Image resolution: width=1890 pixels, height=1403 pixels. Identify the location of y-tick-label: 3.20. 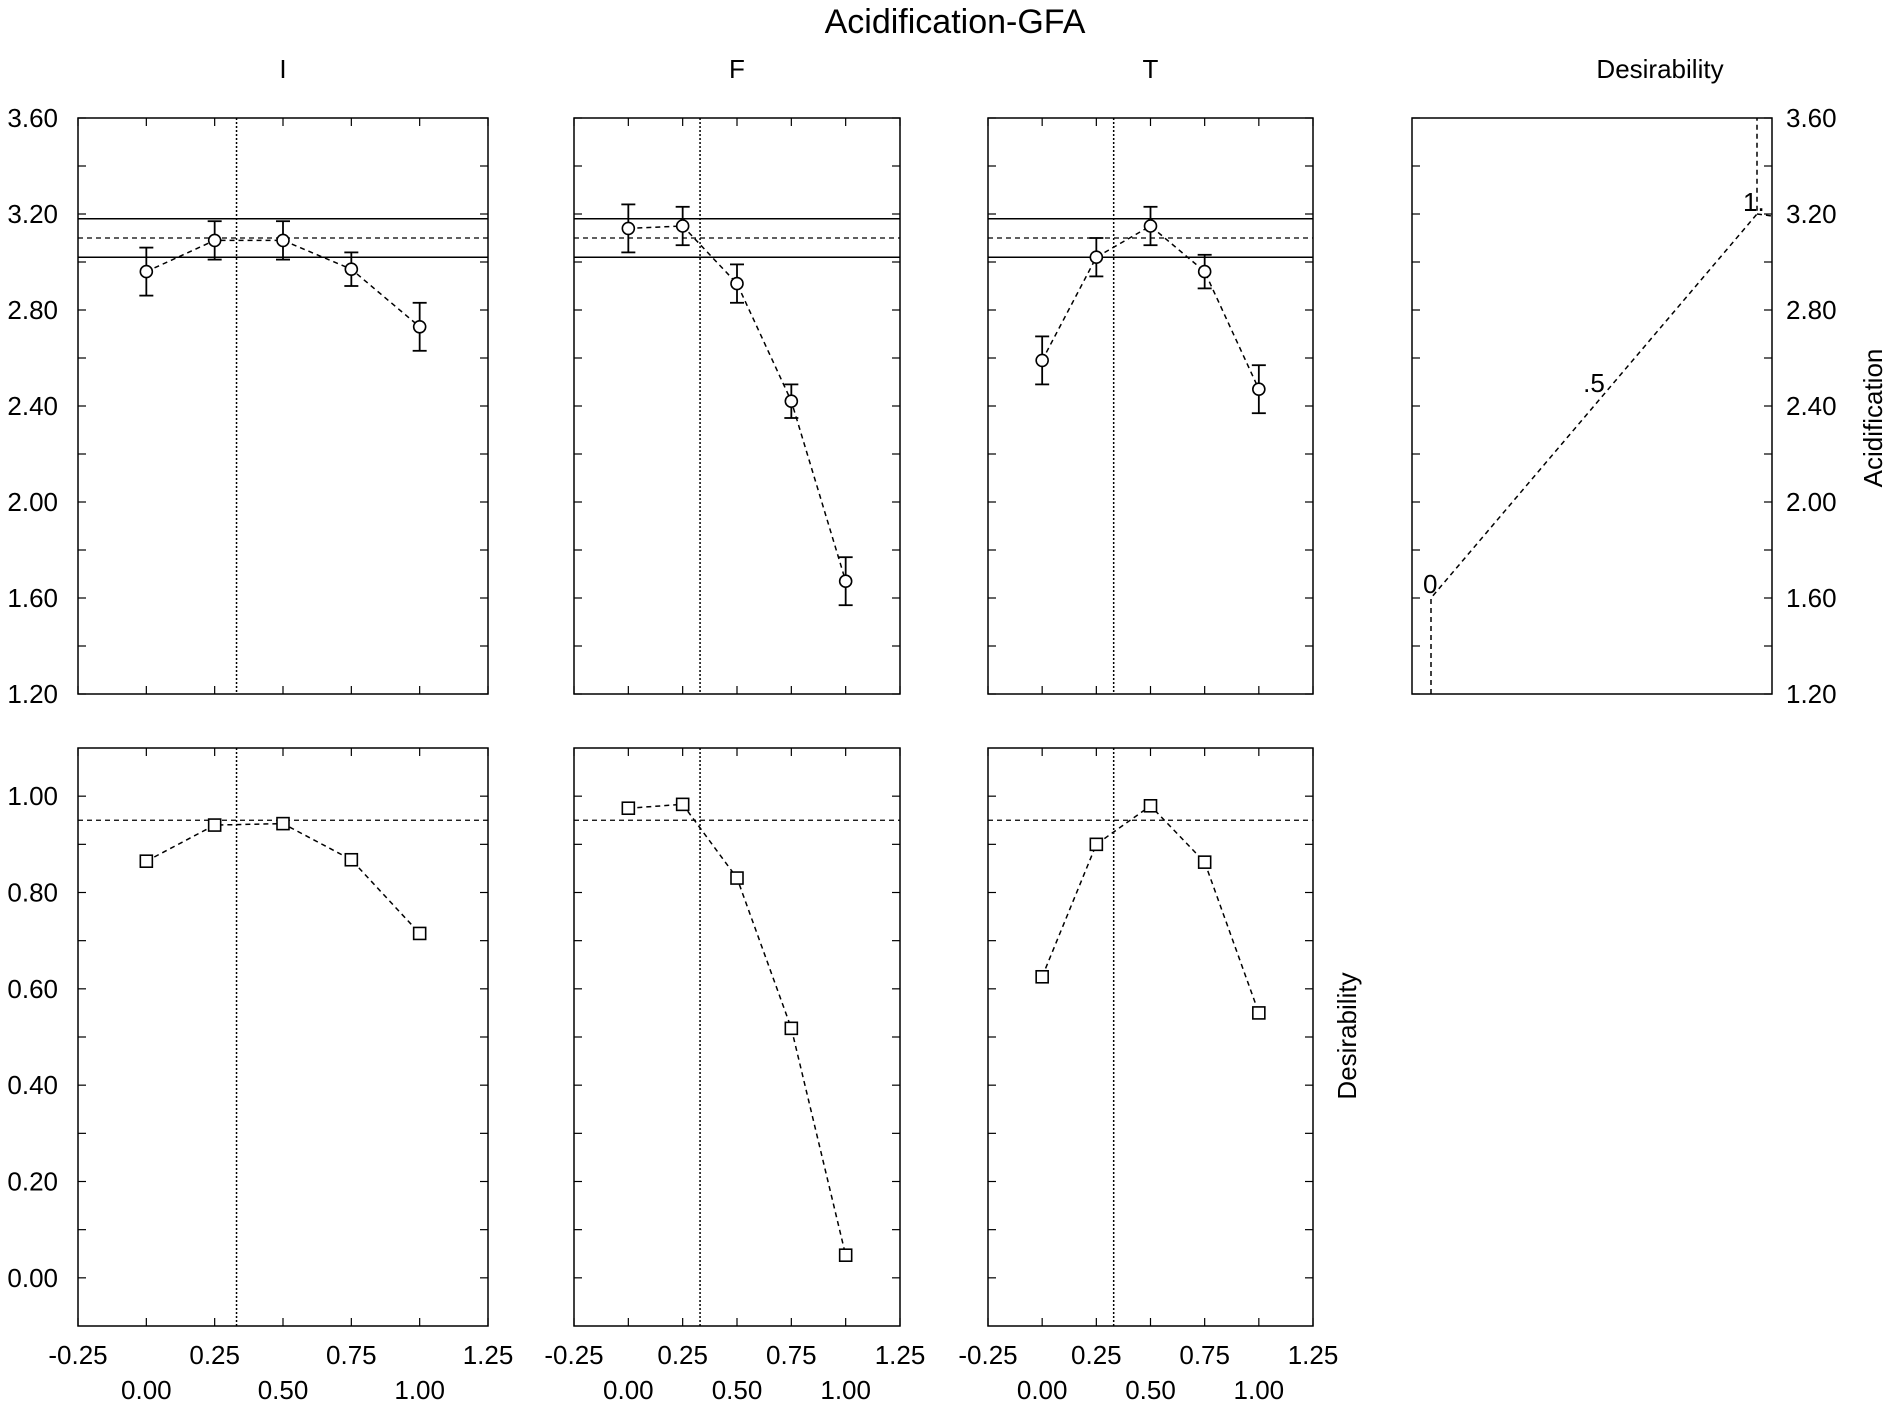
(32, 214).